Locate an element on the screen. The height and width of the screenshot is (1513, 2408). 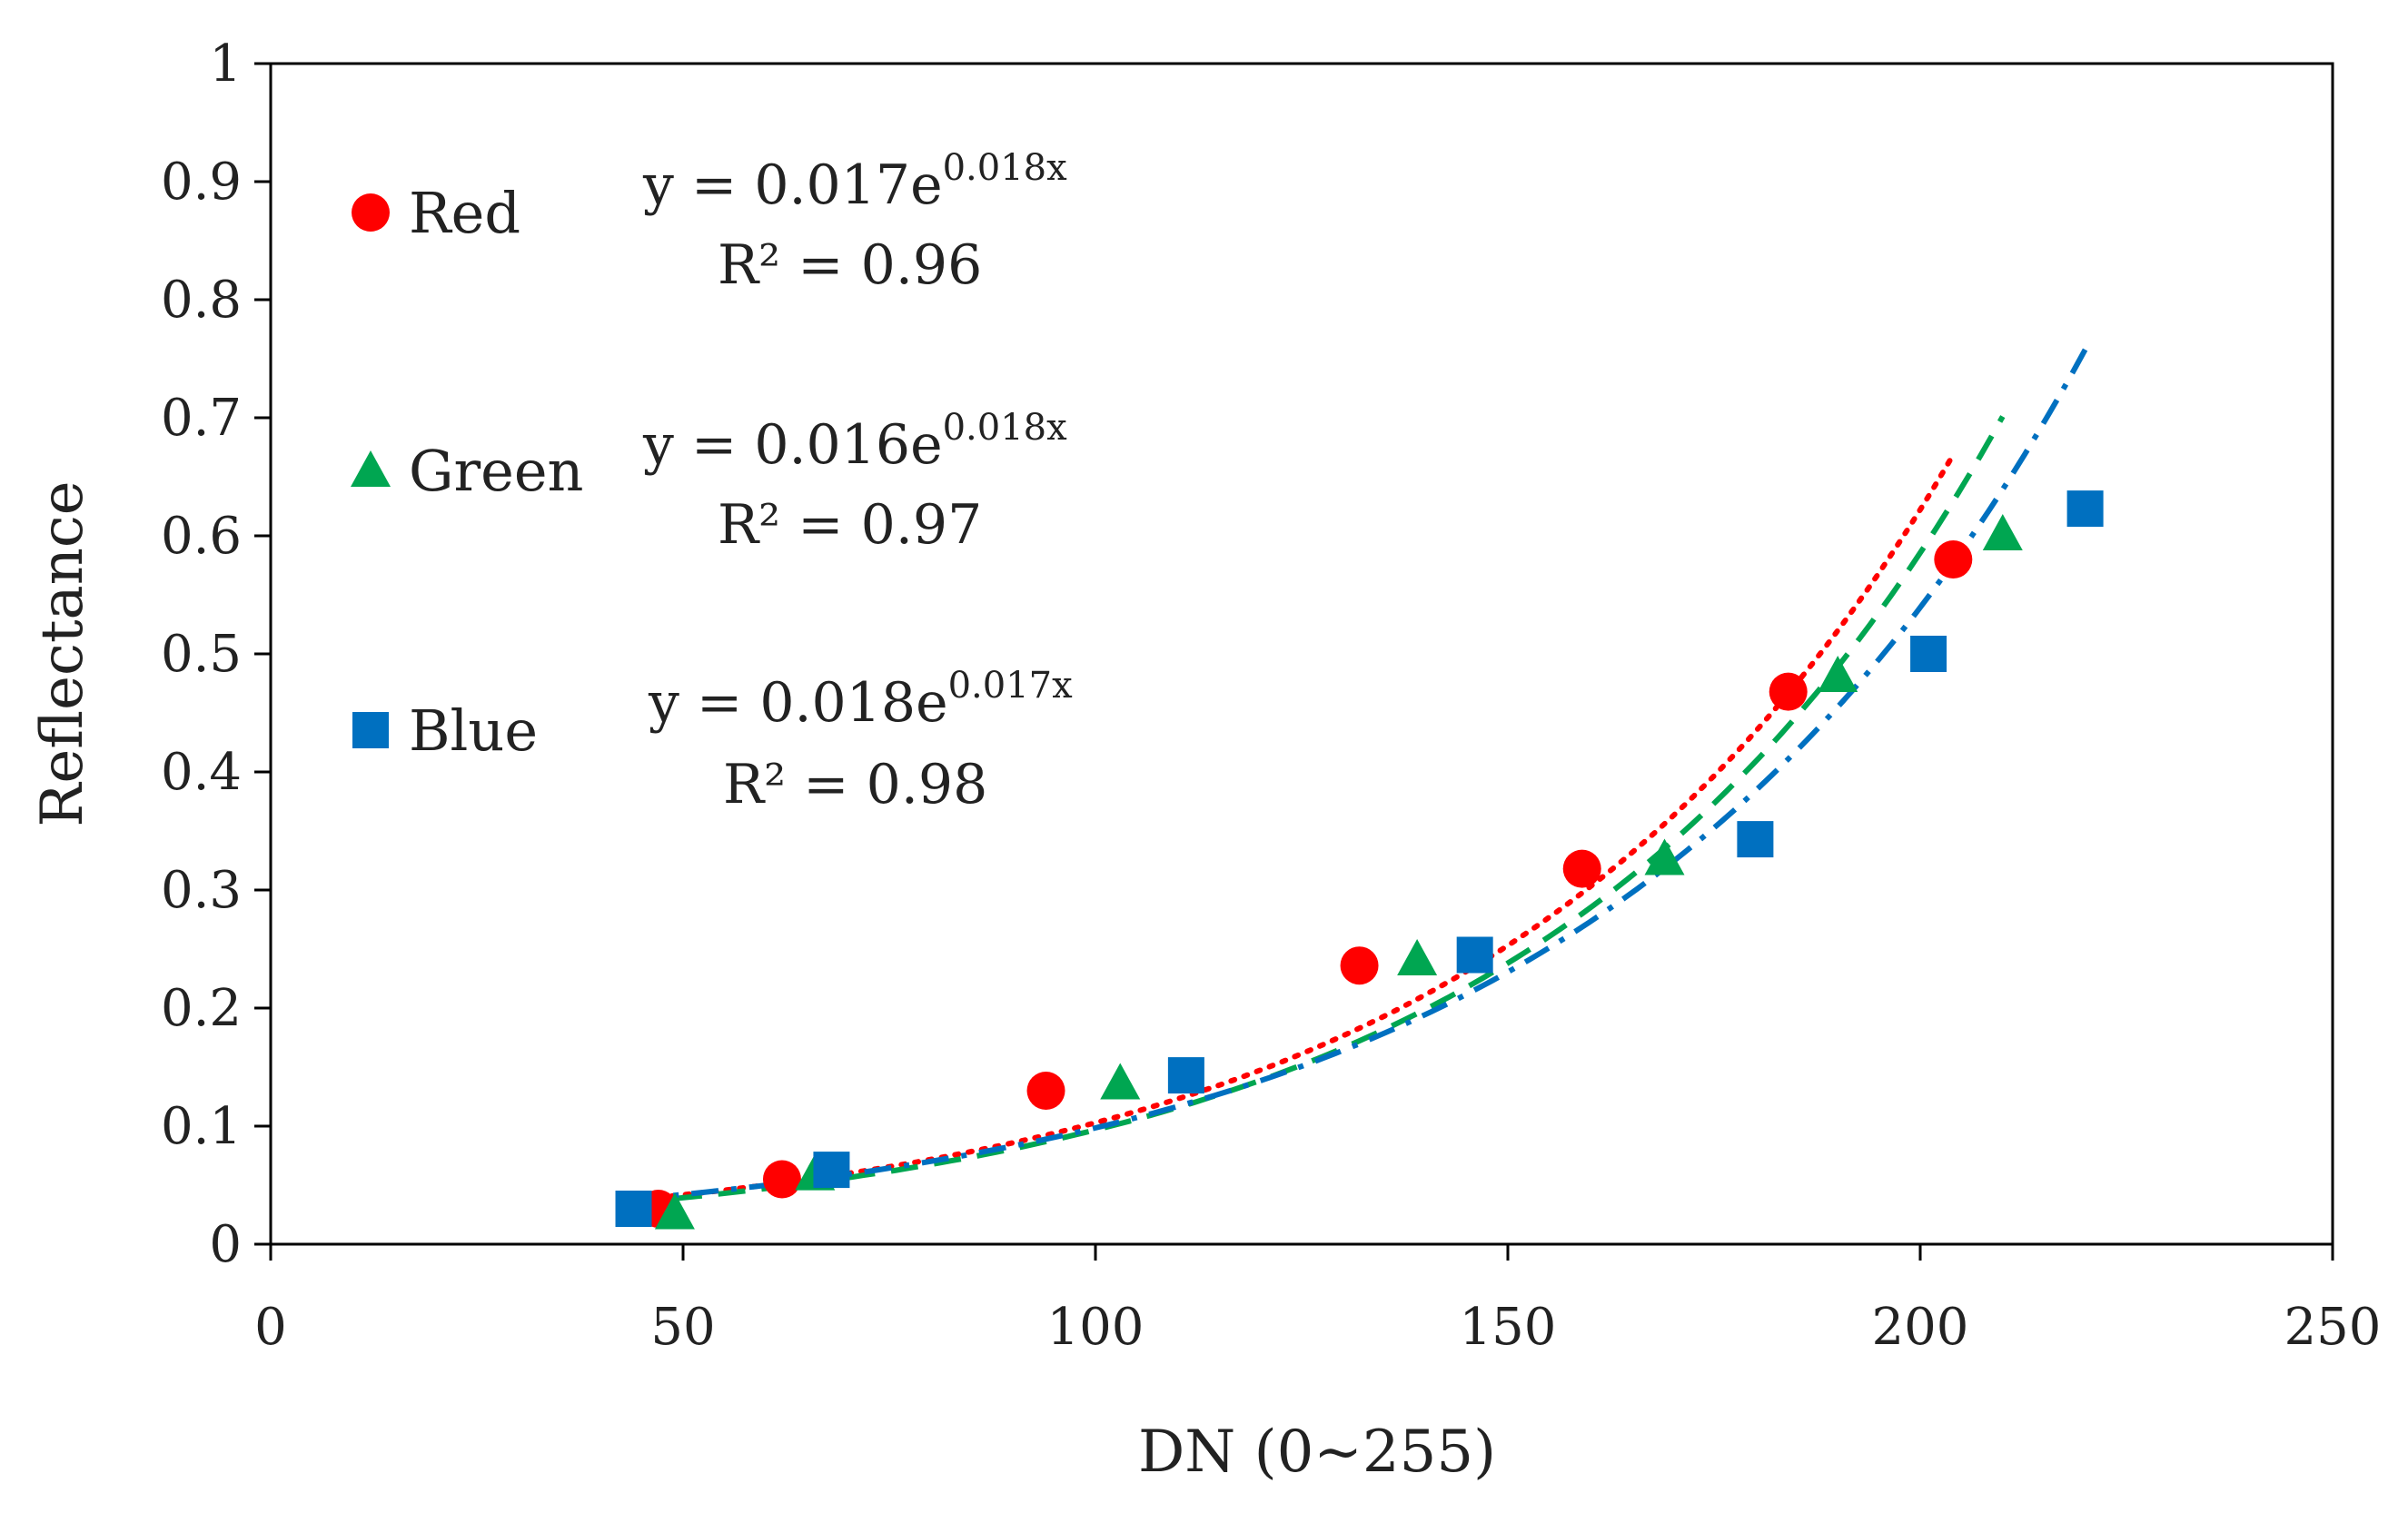
legend-label-green: Green is located at coordinates (496, 471).